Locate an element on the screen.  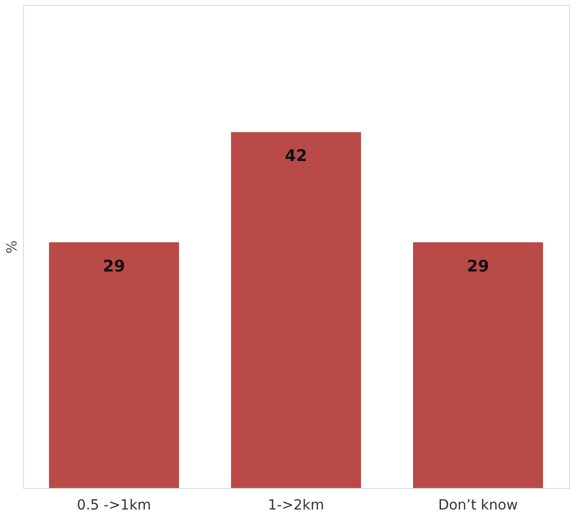
data-label: 42 is located at coordinates (296, 156).